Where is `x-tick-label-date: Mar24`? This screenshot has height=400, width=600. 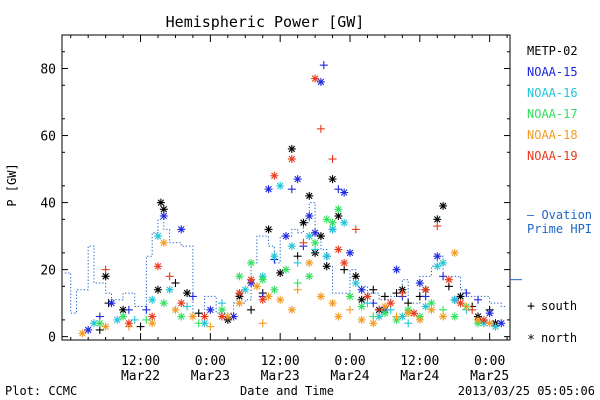
x-tick-label-date: Mar24 is located at coordinates (349, 376).